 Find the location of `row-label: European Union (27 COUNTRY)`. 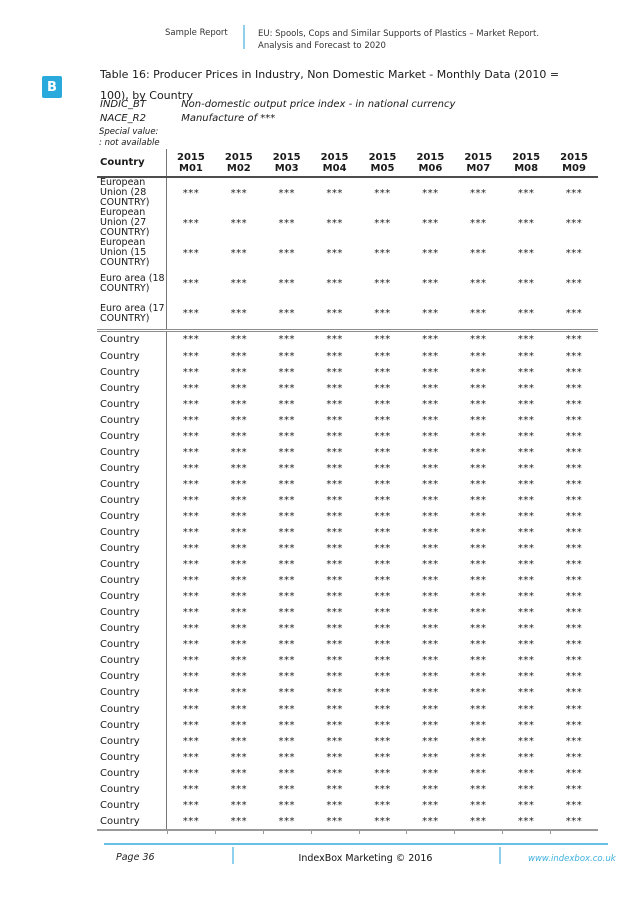

row-label: European Union (27 COUNTRY) is located at coordinates (132, 223).